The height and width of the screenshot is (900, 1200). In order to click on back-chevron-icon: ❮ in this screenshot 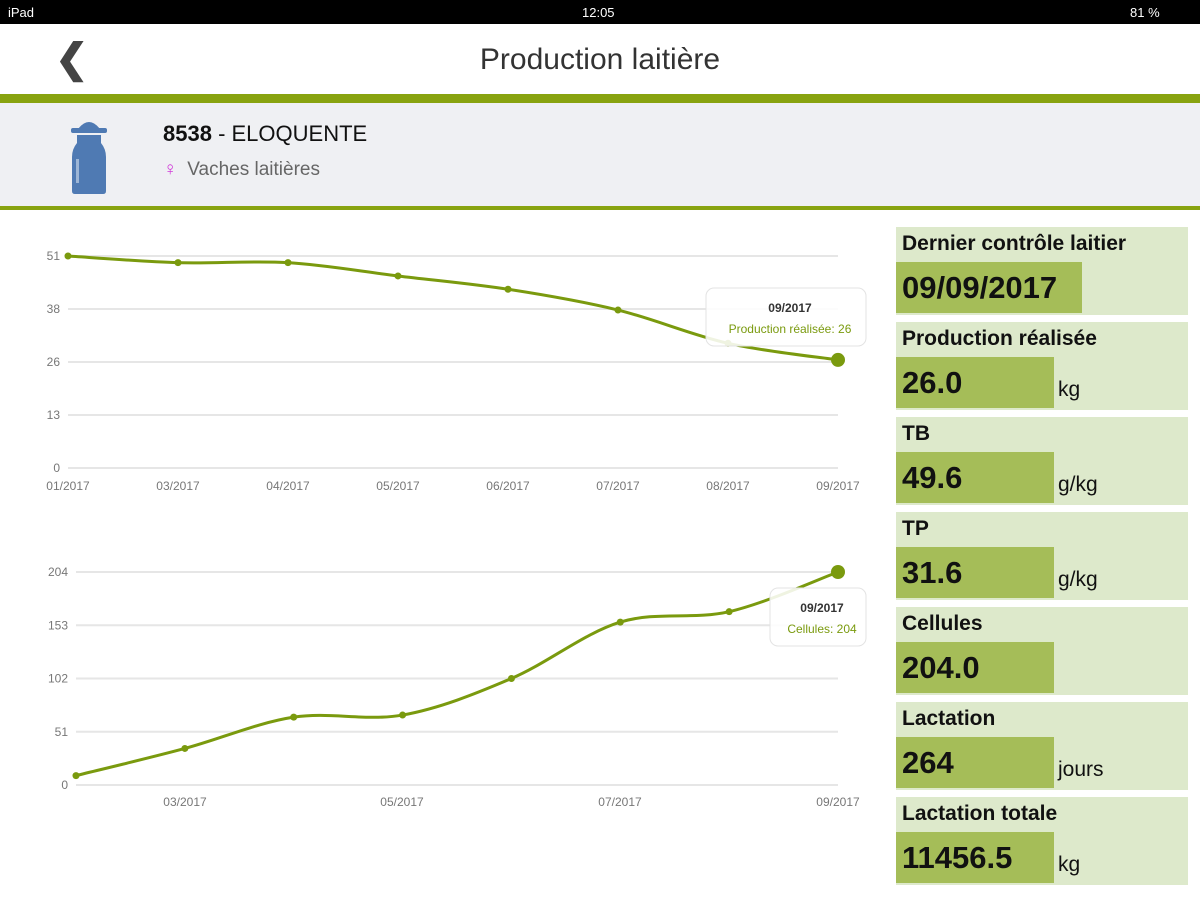, I will do `click(72, 59)`.